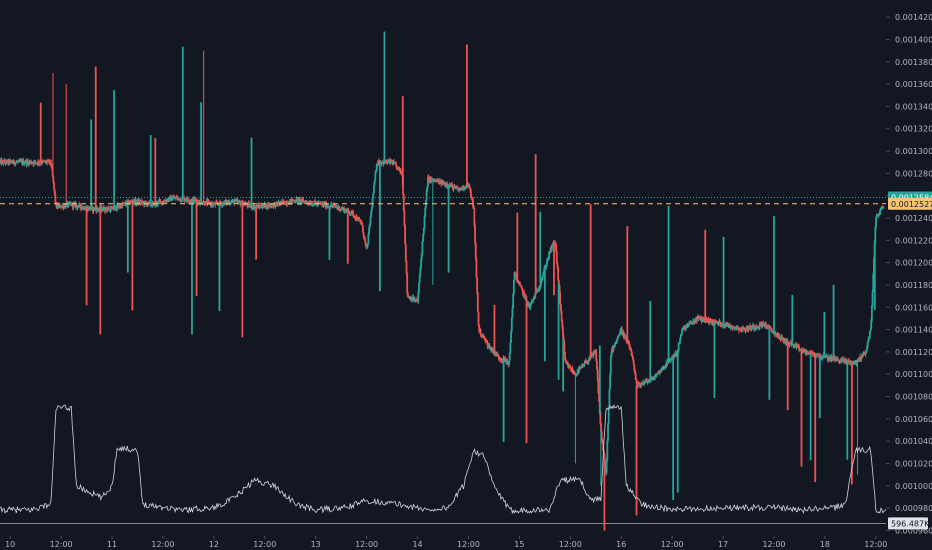  I want to click on x-tick-label: 12:00, so click(264, 544).